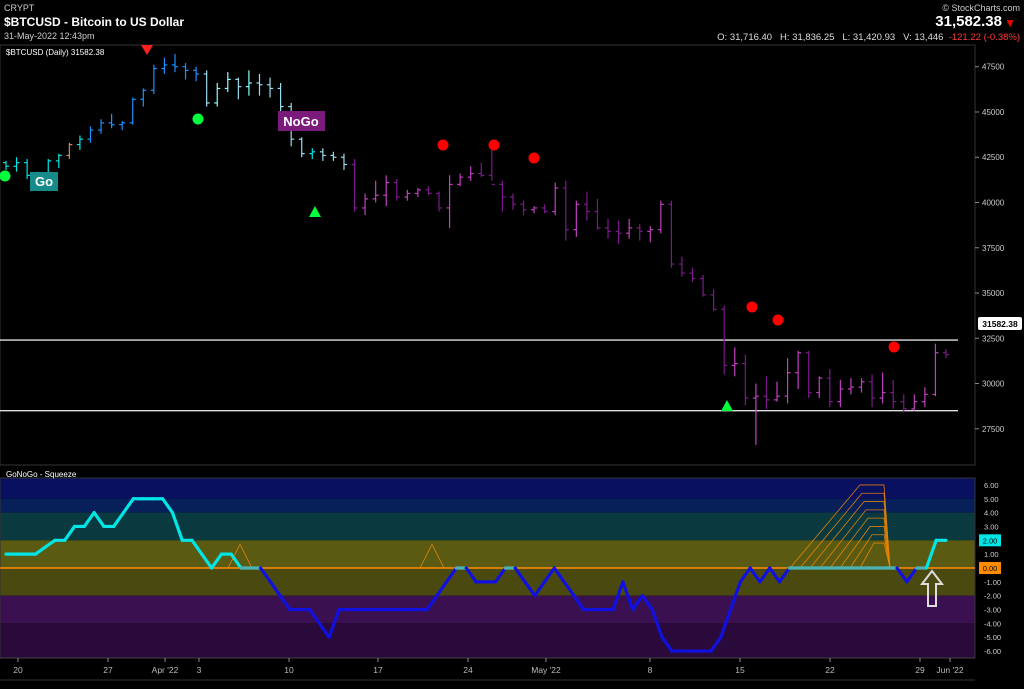 This screenshot has width=1024, height=689. I want to click on price-y-tick-label: 35000, so click(993, 293).